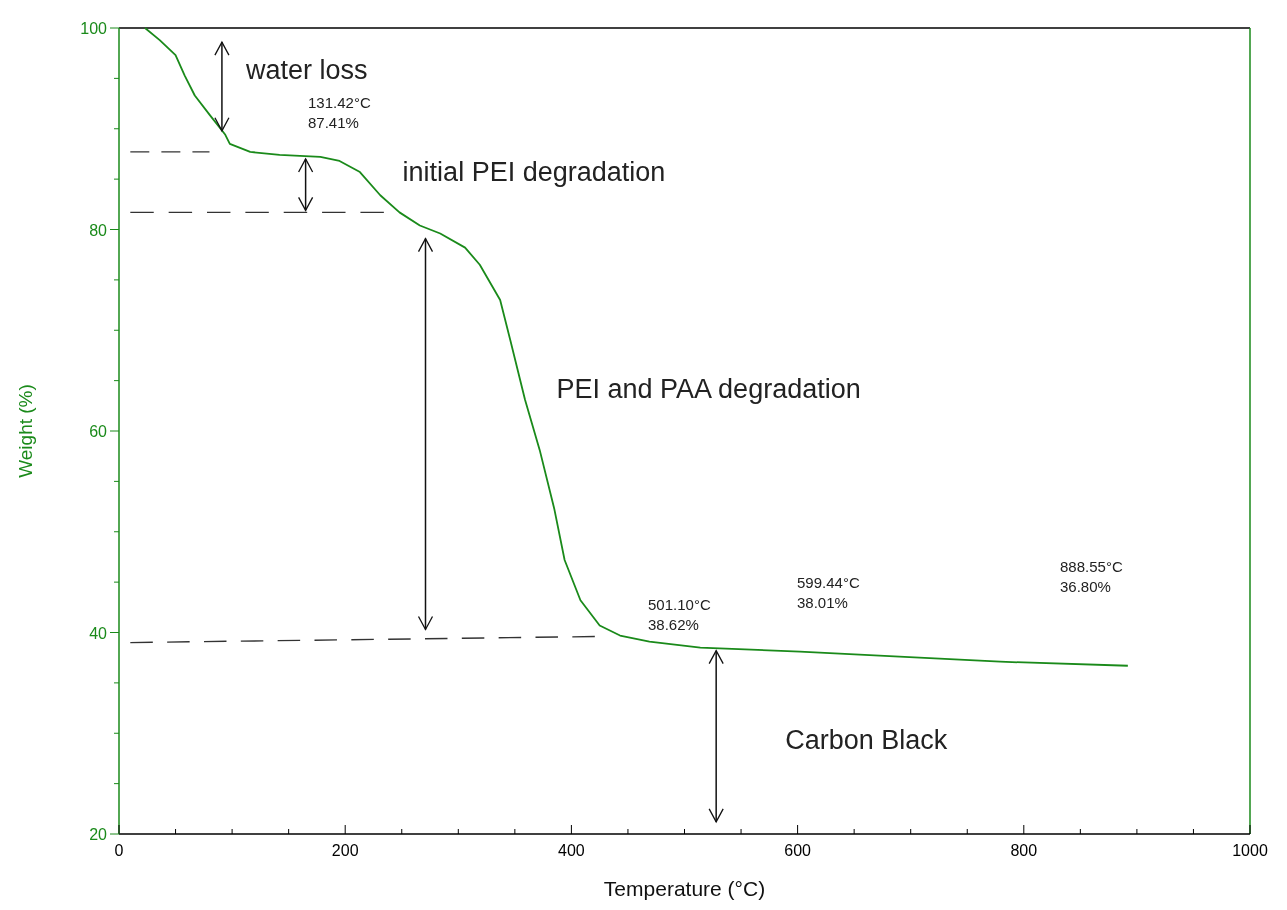  Describe the element at coordinates (708, 389) in the screenshot. I see `annotation: PEI and PAA degradation` at that location.